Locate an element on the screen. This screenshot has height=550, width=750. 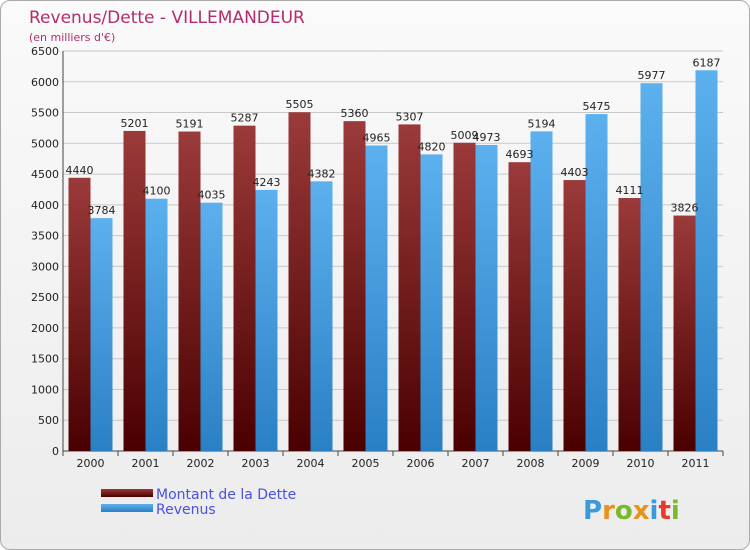
logo-letter: t is located at coordinates (664, 511).